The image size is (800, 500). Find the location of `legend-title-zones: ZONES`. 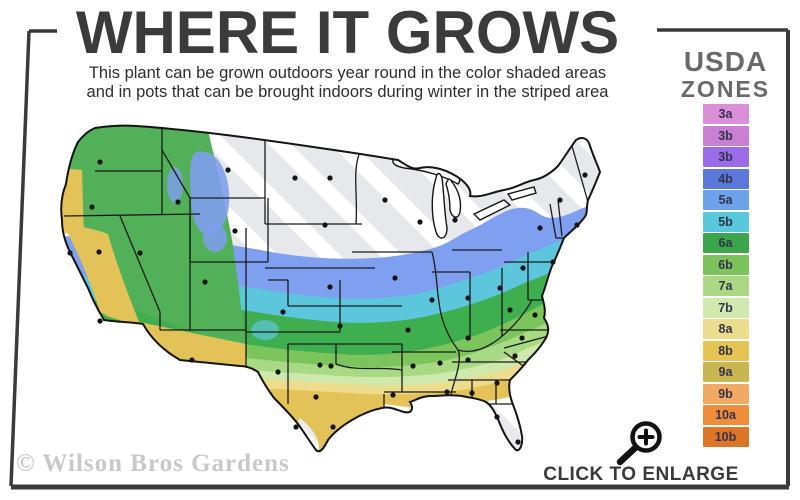

legend-title-zones: ZONES is located at coordinates (725, 89).